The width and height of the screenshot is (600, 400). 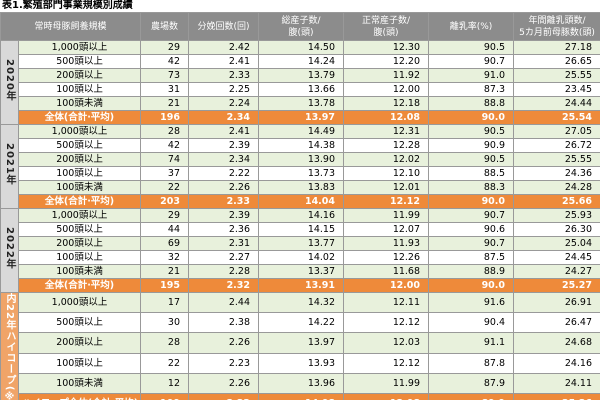 What do you see at coordinates (386, 243) in the screenshot?
I see `value-cell: 11.93` at bounding box center [386, 243].